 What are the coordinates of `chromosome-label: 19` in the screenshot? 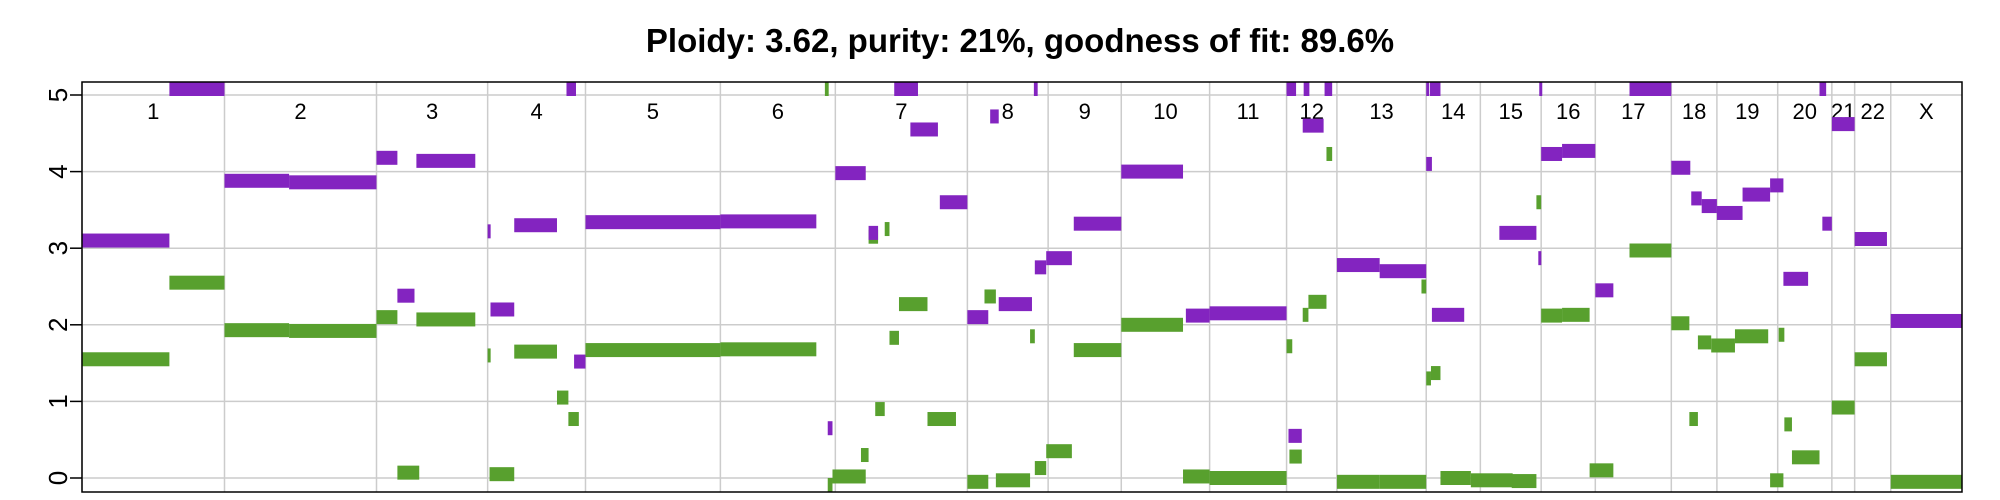 It's located at (1747, 111).